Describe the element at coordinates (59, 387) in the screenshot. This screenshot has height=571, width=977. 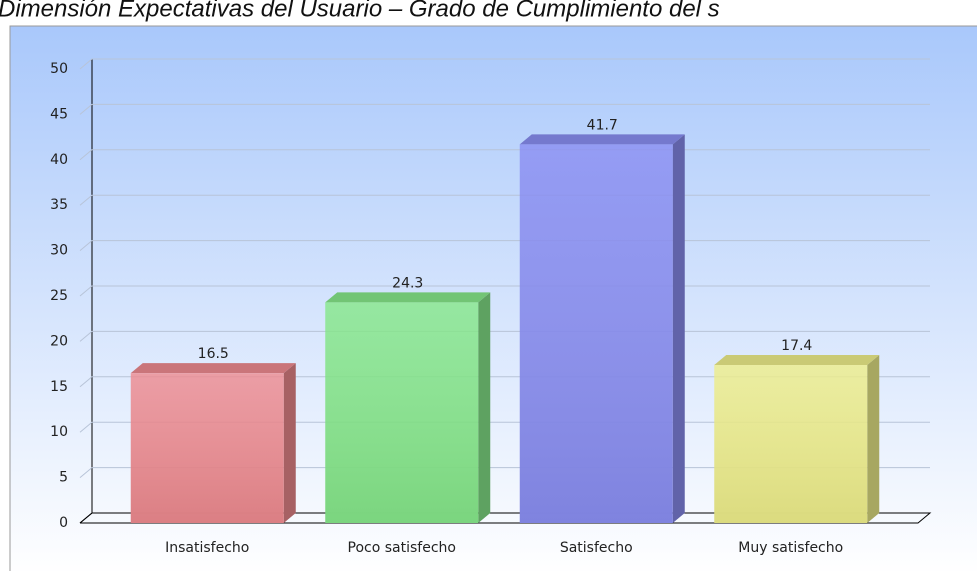
I see `y-tick-label: 15` at that location.